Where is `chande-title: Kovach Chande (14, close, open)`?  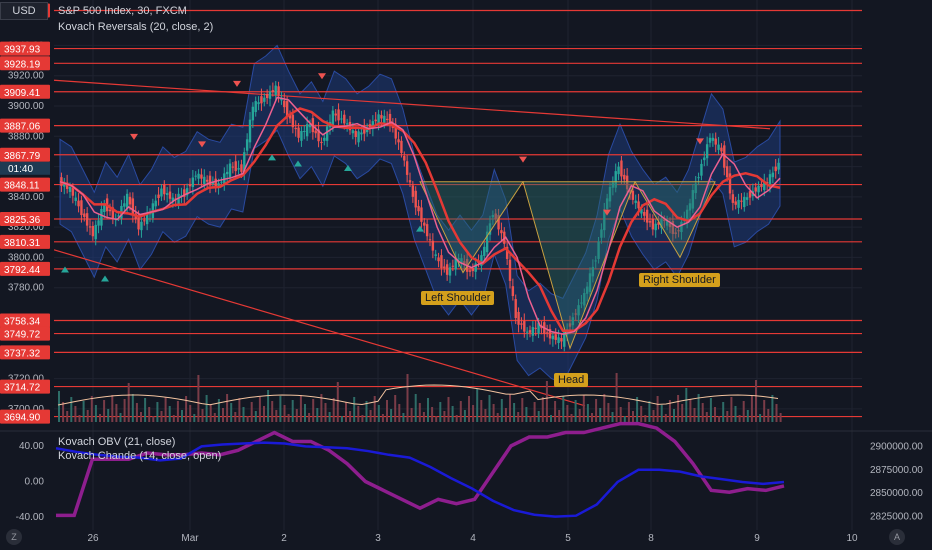
chande-title: Kovach Chande (14, close, open) is located at coordinates (140, 456).